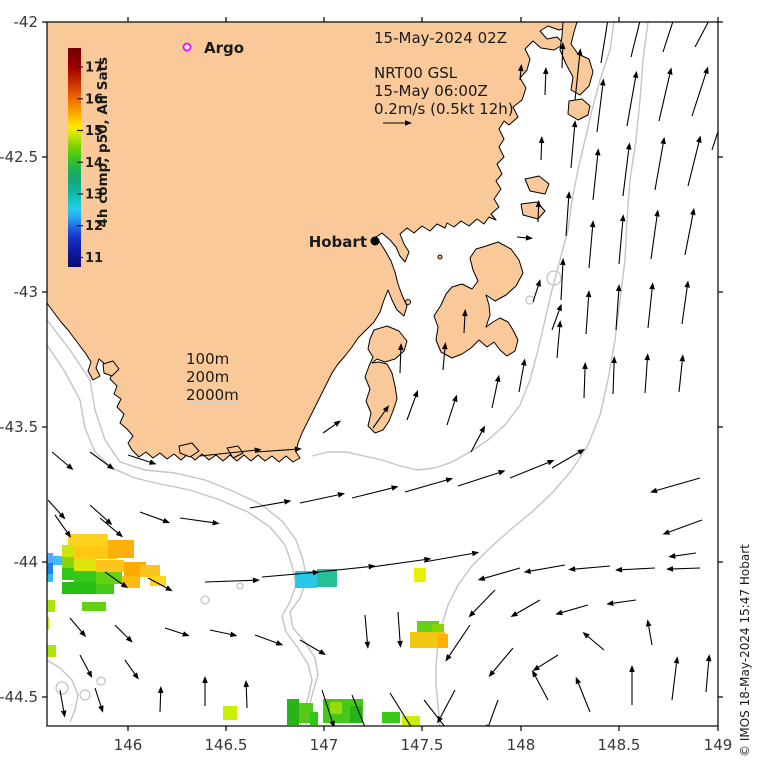  Describe the element at coordinates (26, 562) in the screenshot. I see `y-axis-tick-label: -44` at that location.